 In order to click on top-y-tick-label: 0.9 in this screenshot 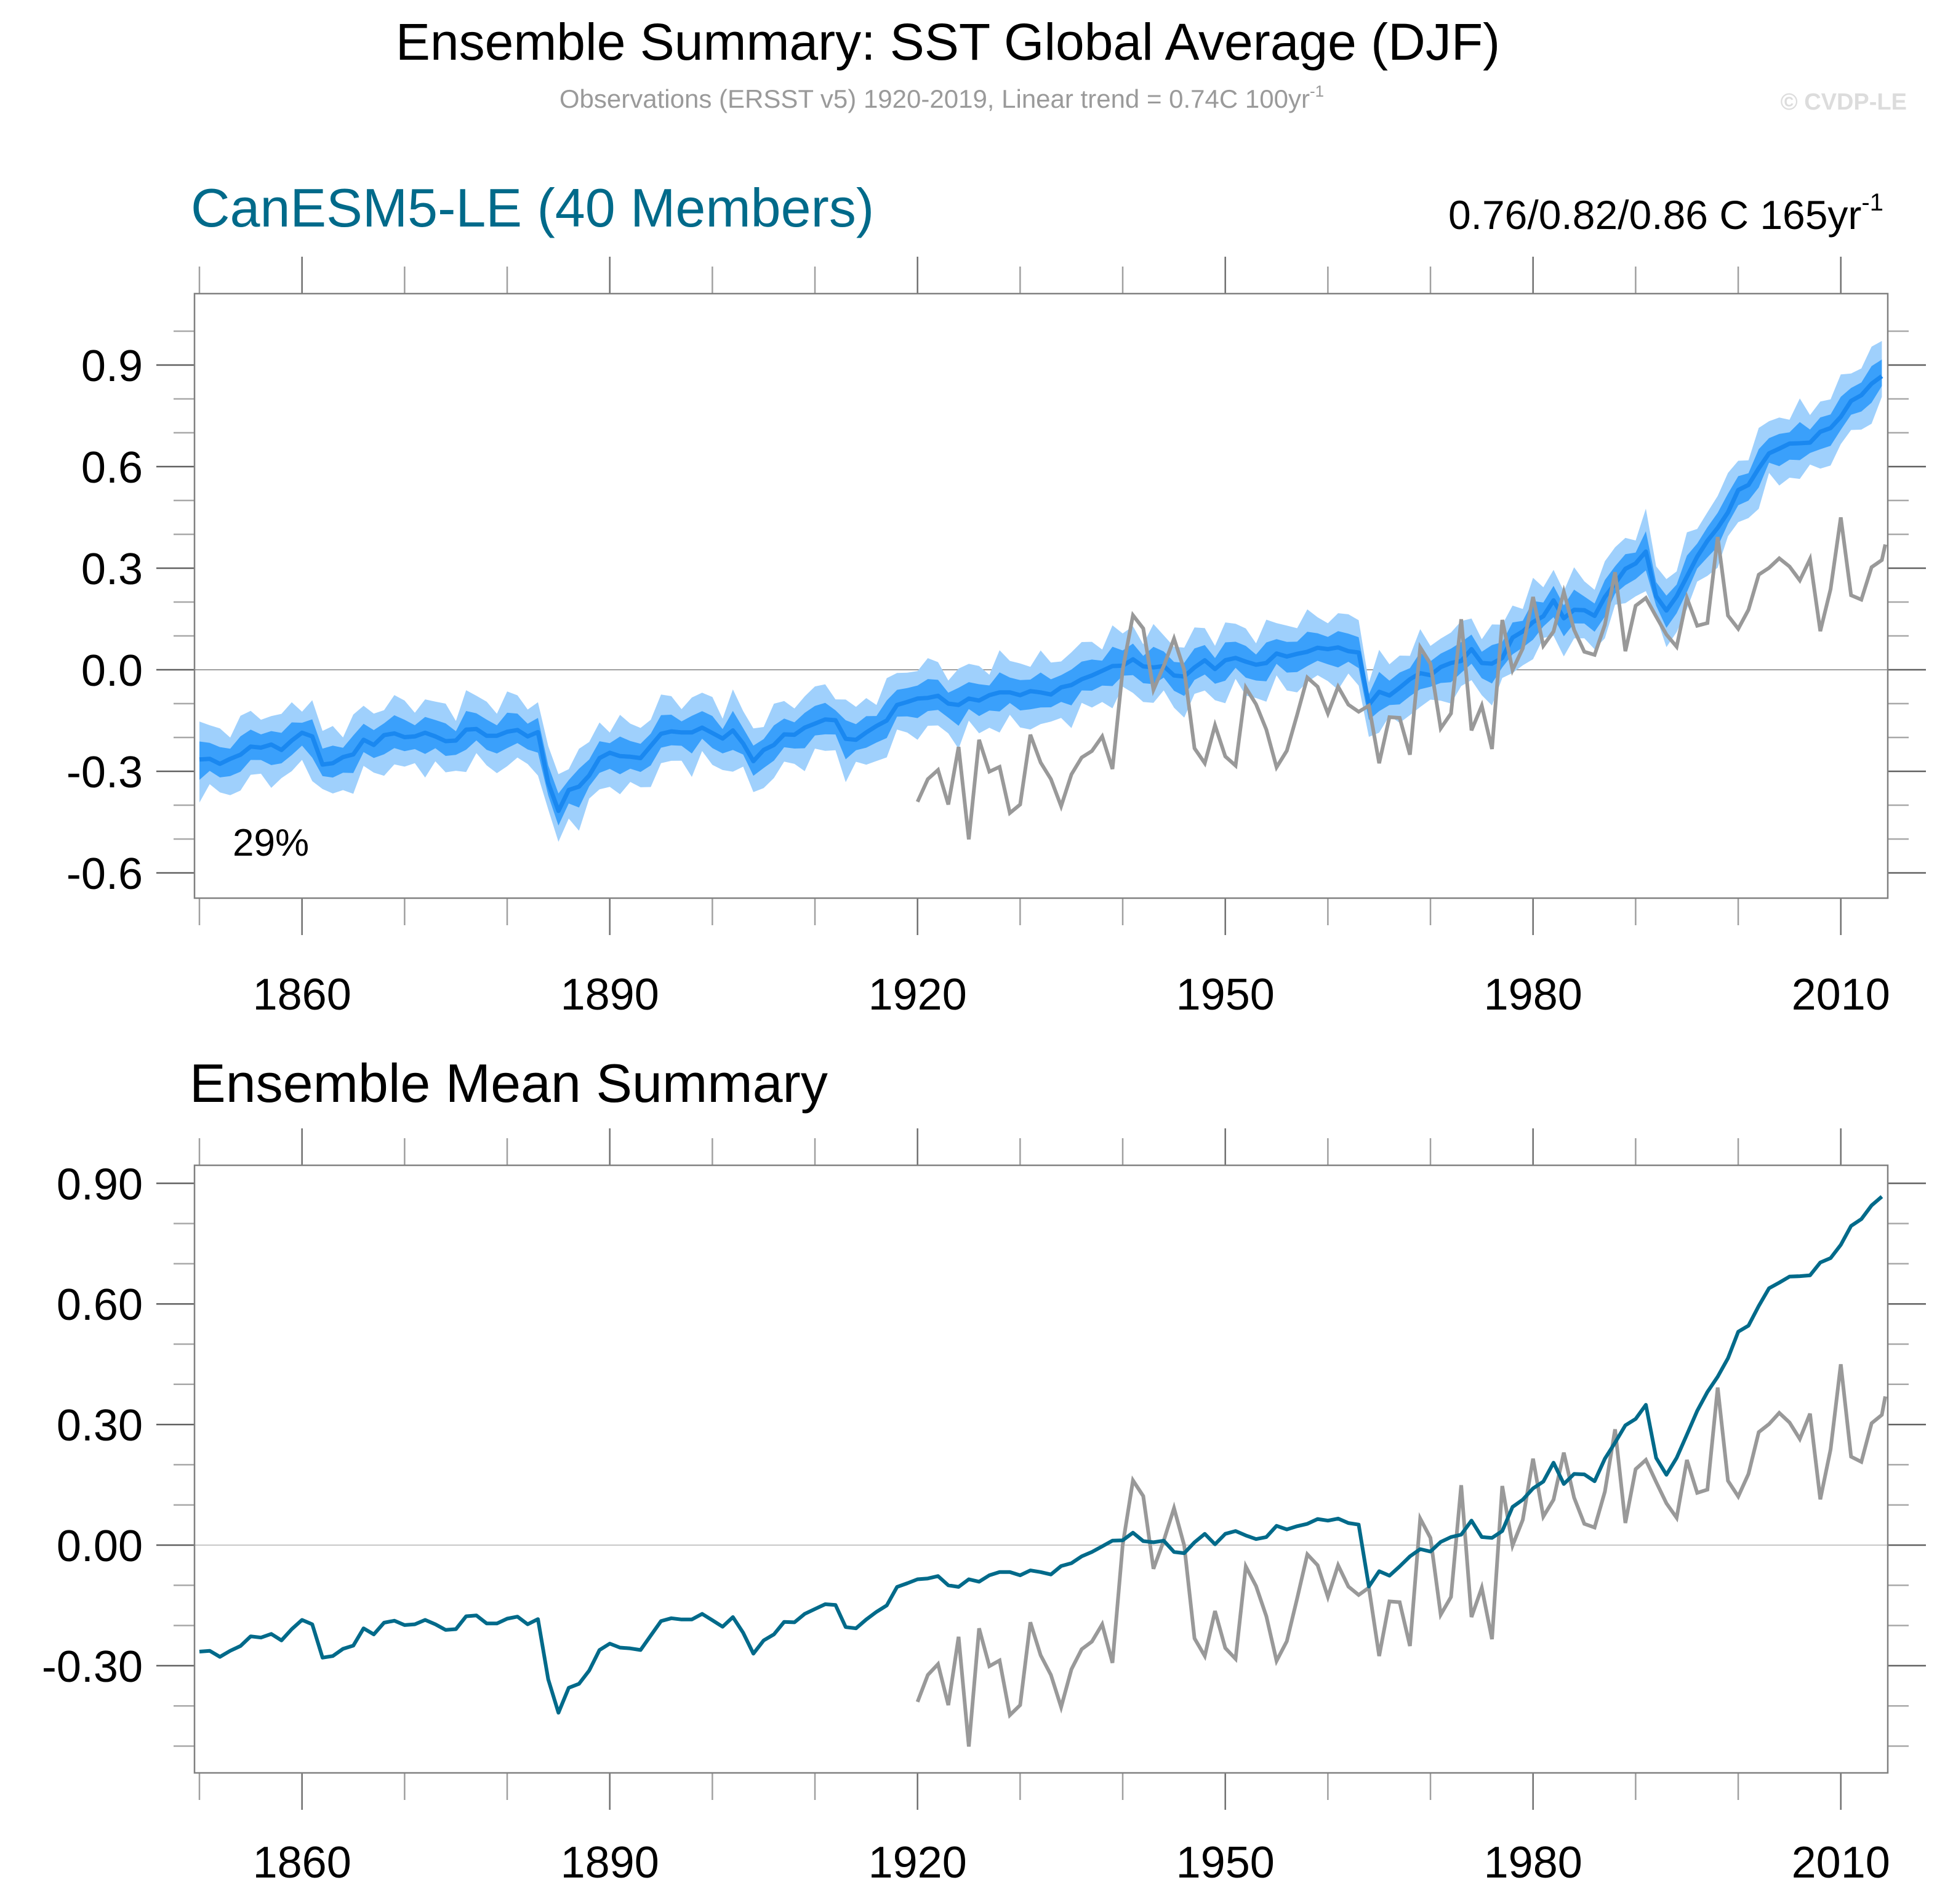, I will do `click(112, 366)`.